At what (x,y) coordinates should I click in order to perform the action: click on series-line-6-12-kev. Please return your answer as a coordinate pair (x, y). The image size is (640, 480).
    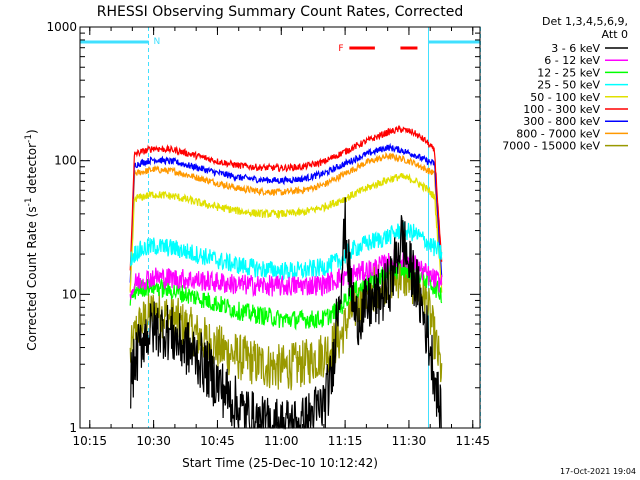
    Looking at the image, I should click on (286, 274).